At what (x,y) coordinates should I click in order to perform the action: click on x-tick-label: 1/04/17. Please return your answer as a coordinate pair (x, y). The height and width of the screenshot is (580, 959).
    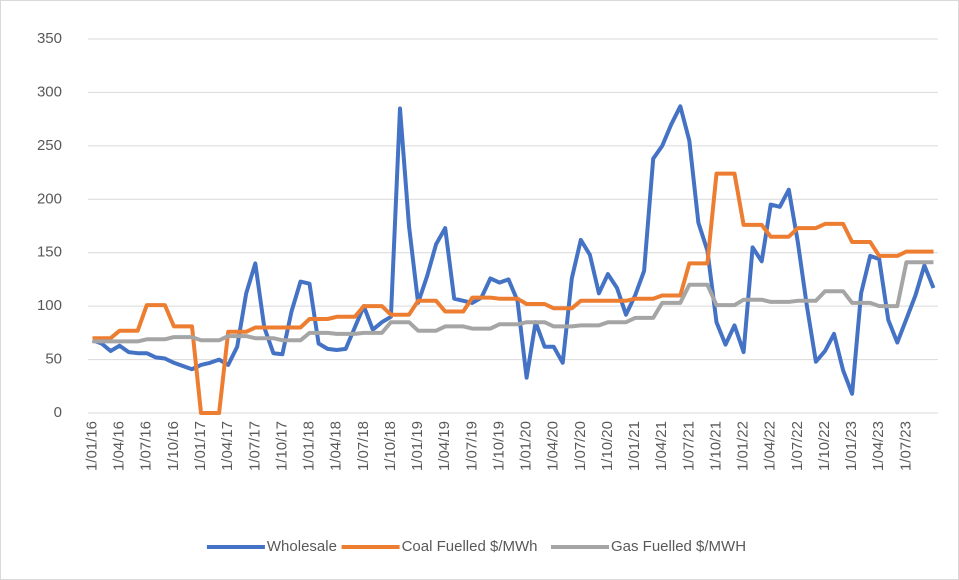
    Looking at the image, I should click on (227, 446).